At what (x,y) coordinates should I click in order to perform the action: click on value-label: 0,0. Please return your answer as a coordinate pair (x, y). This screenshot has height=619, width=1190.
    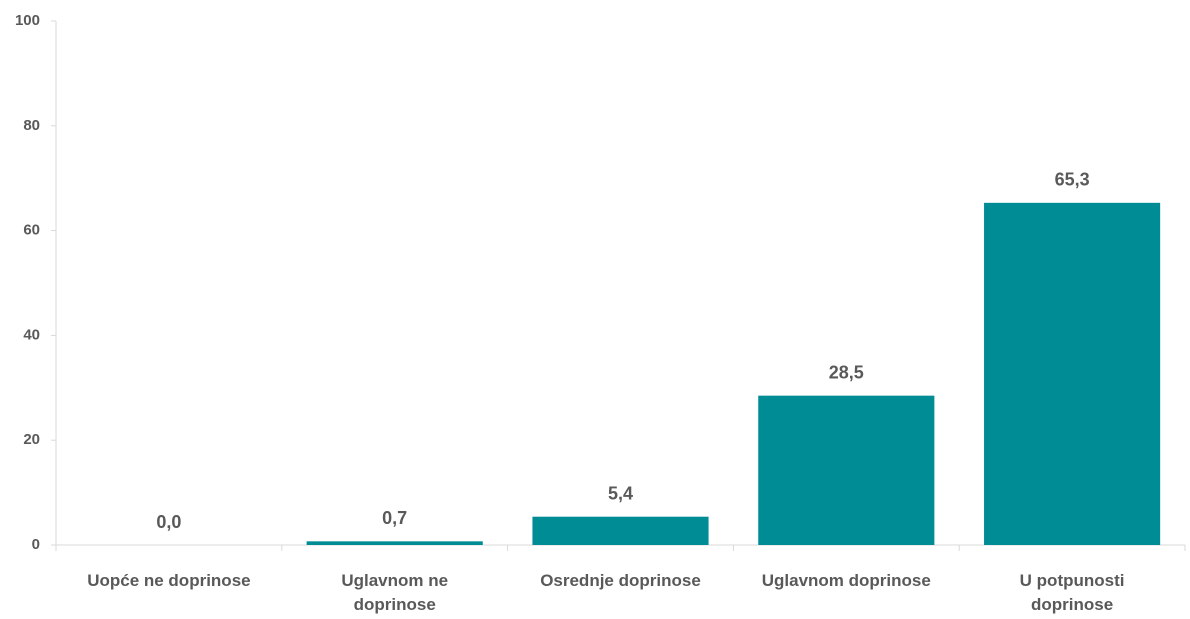
    Looking at the image, I should click on (168, 522).